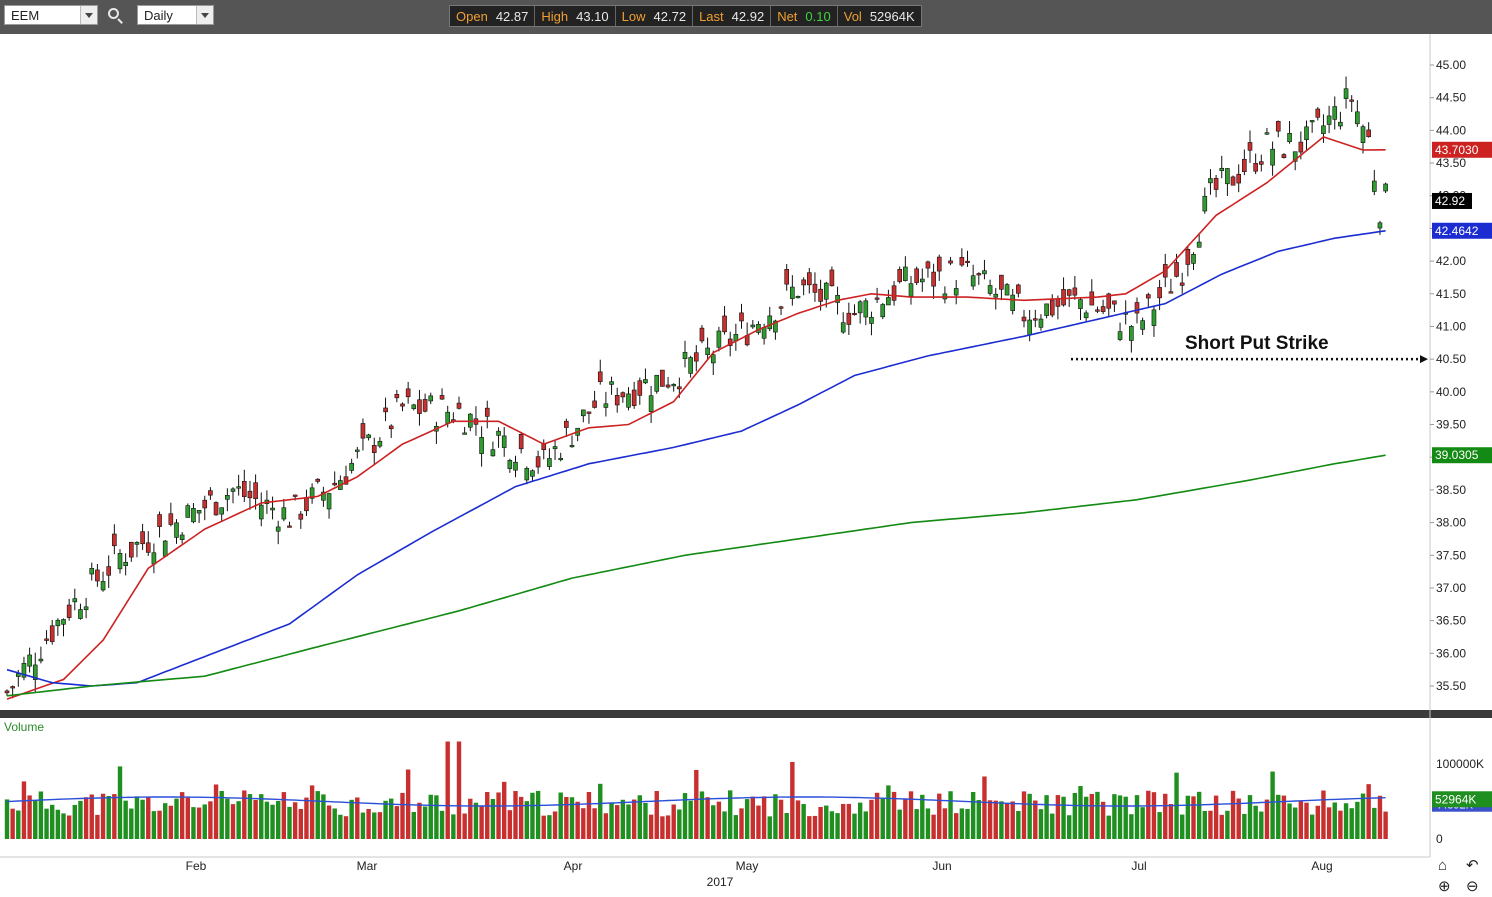  Describe the element at coordinates (51, 15) in the screenshot. I see `symbol-input: EEM` at that location.